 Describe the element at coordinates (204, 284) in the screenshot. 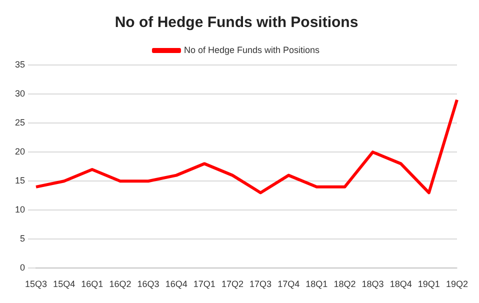

I see `x-tick-label: 17Q1` at that location.